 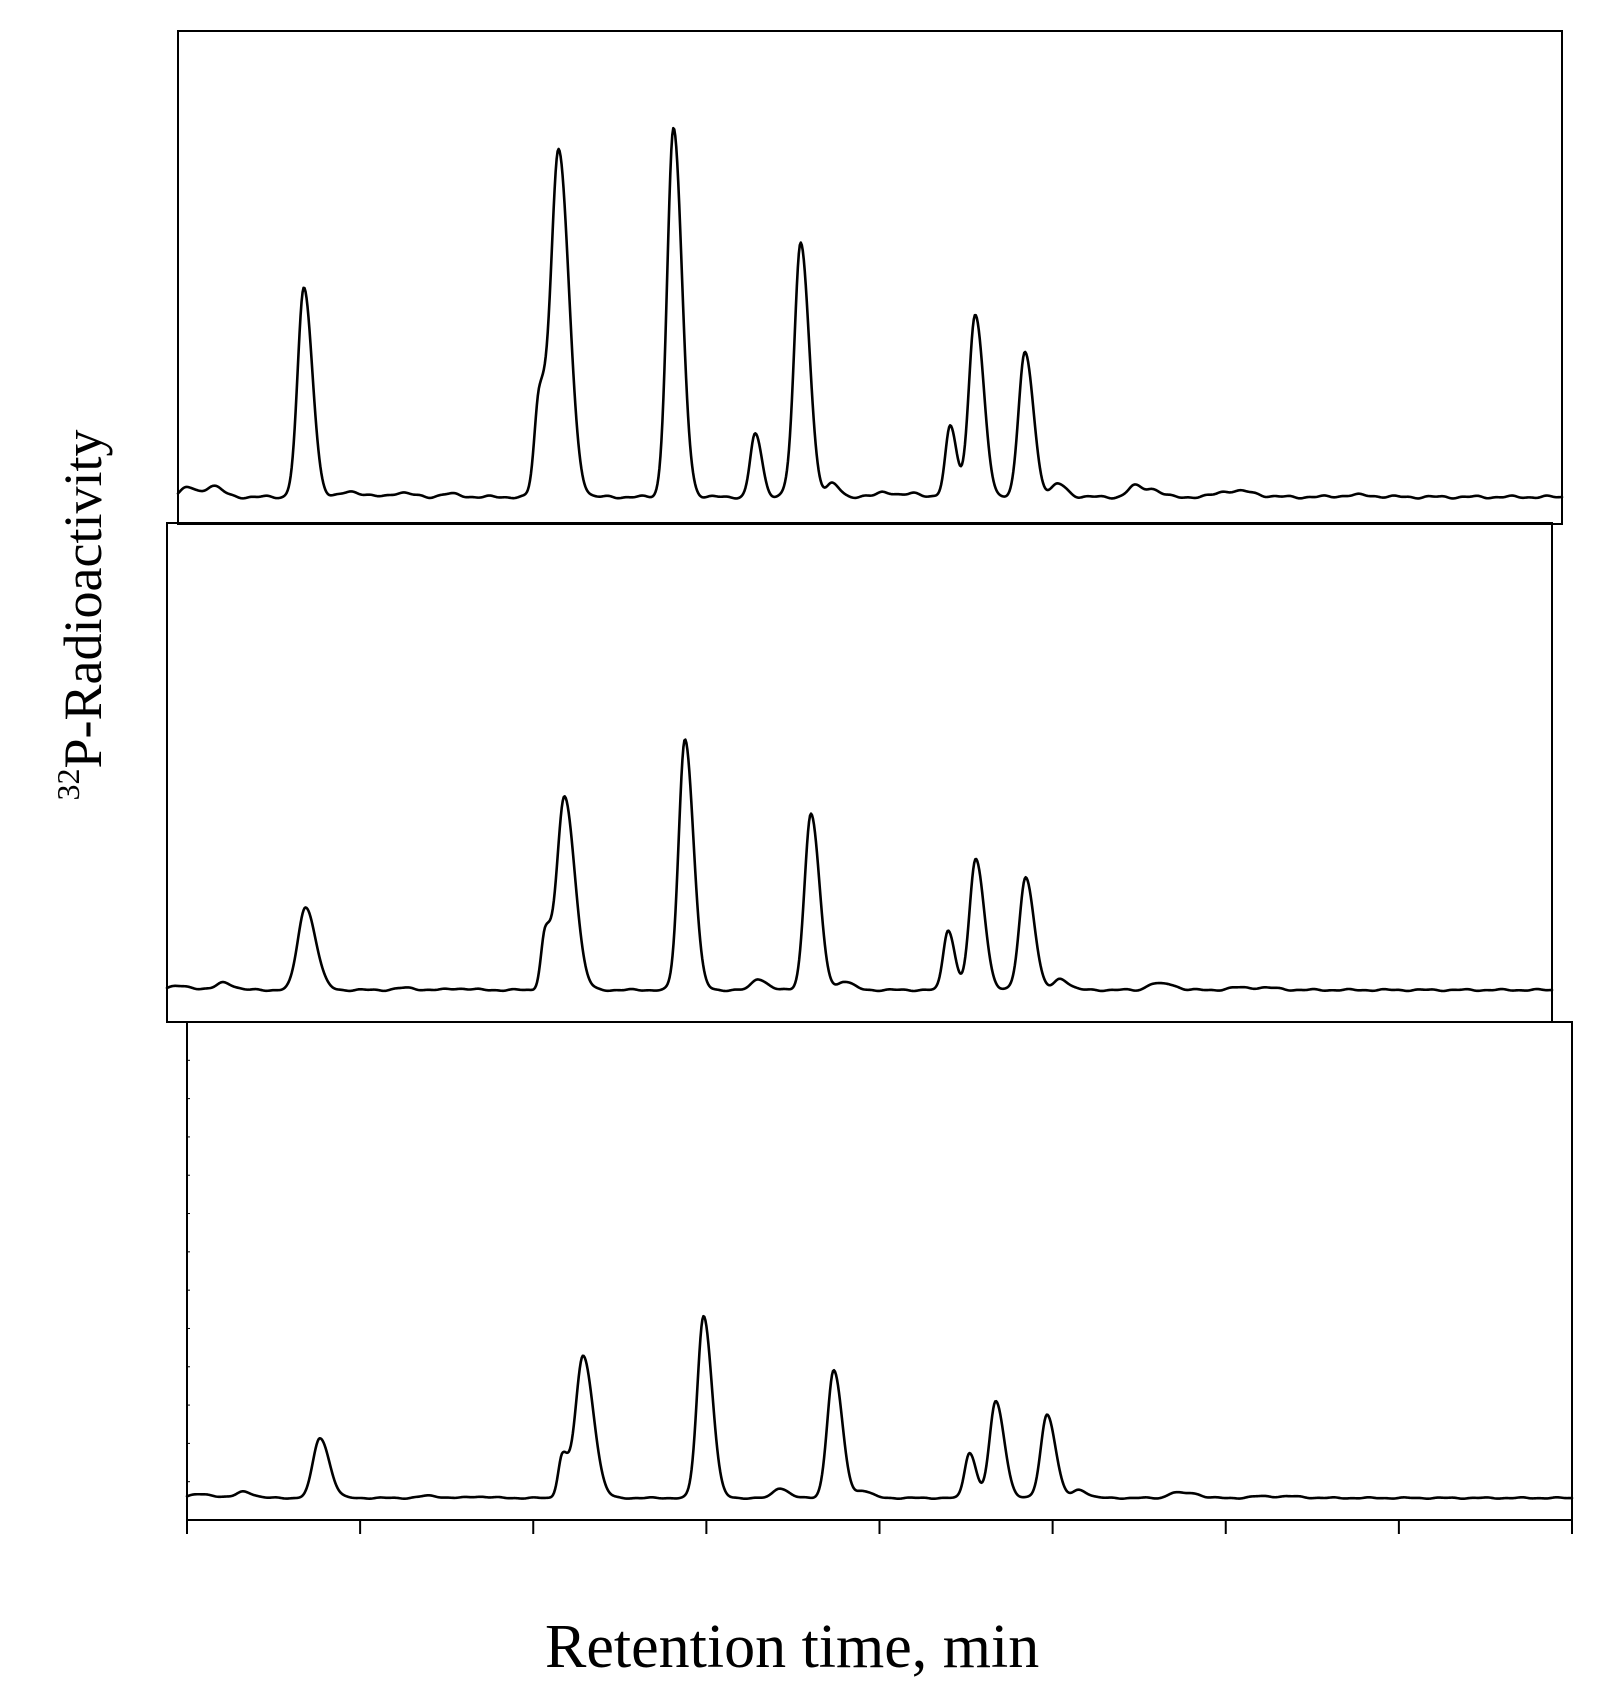 I want to click on y-axis-label-text: P-Radioactivity, so click(x=83, y=599).